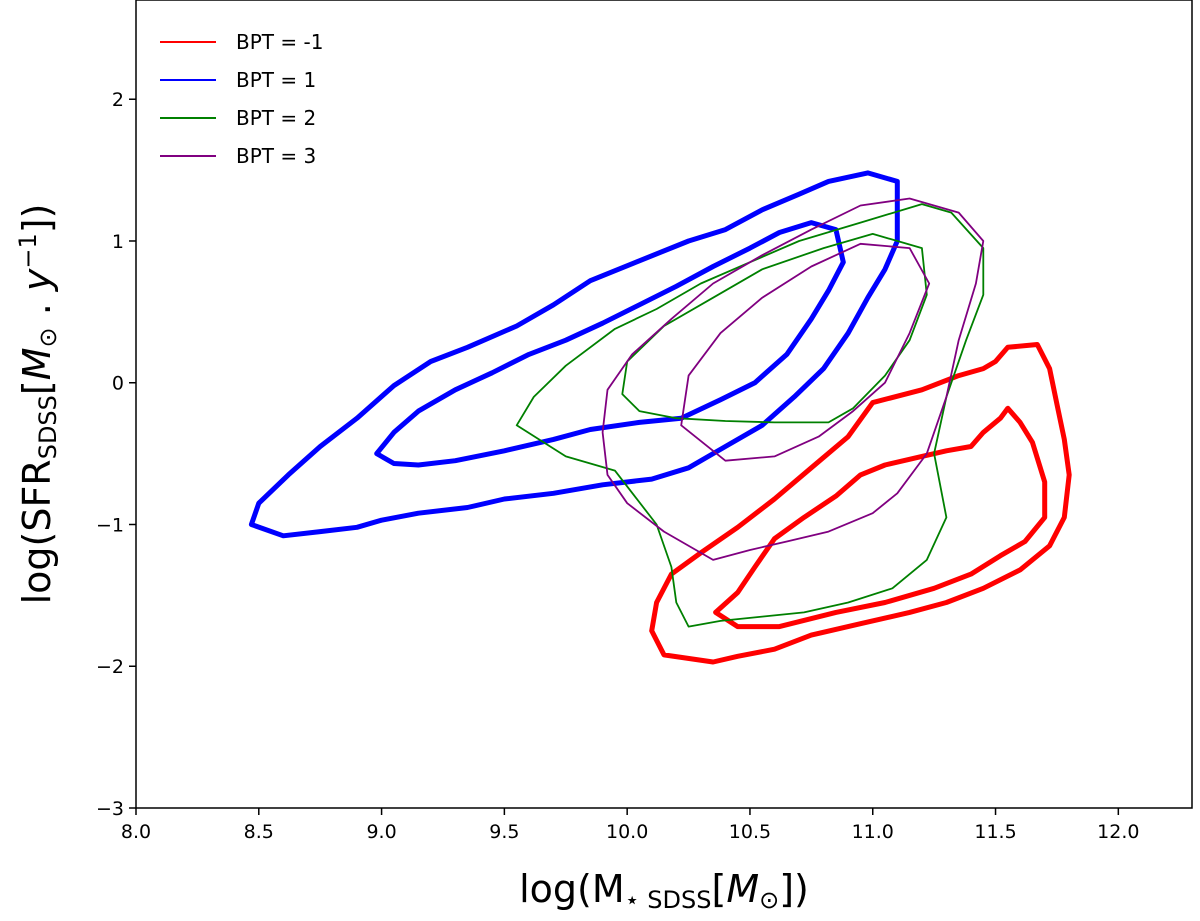  I want to click on legend: BPT = -1 BPT = 1 BPT = 2 BPT = 3, so click(241, 99).